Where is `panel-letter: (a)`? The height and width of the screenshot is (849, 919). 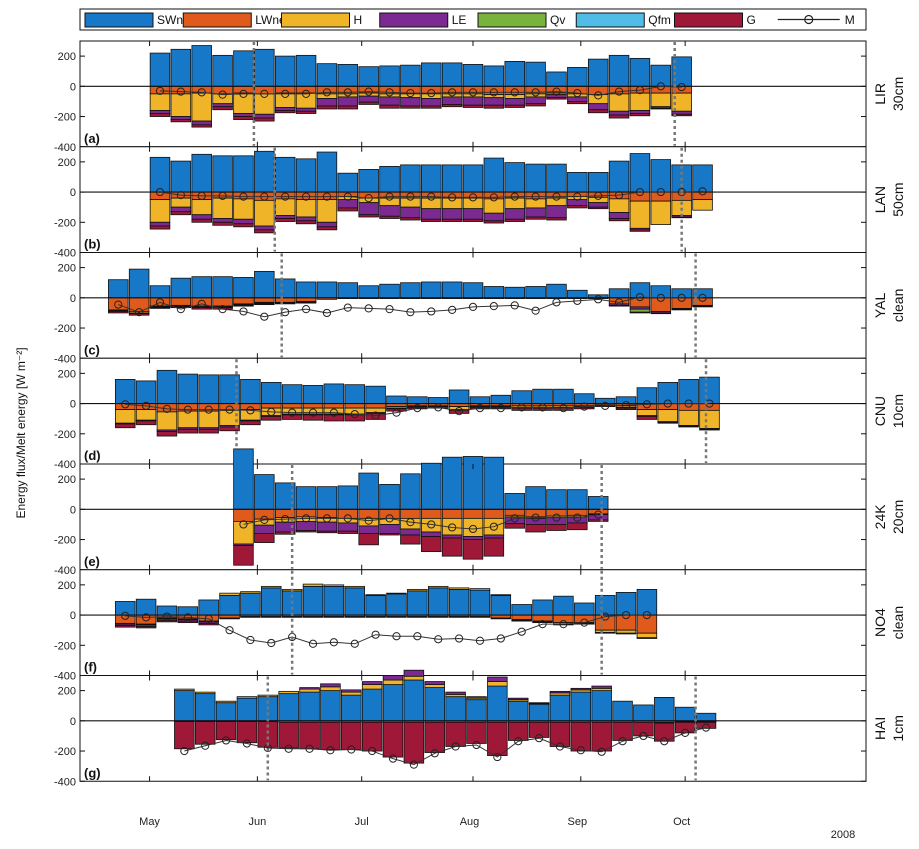 panel-letter: (a) is located at coordinates (92, 138).